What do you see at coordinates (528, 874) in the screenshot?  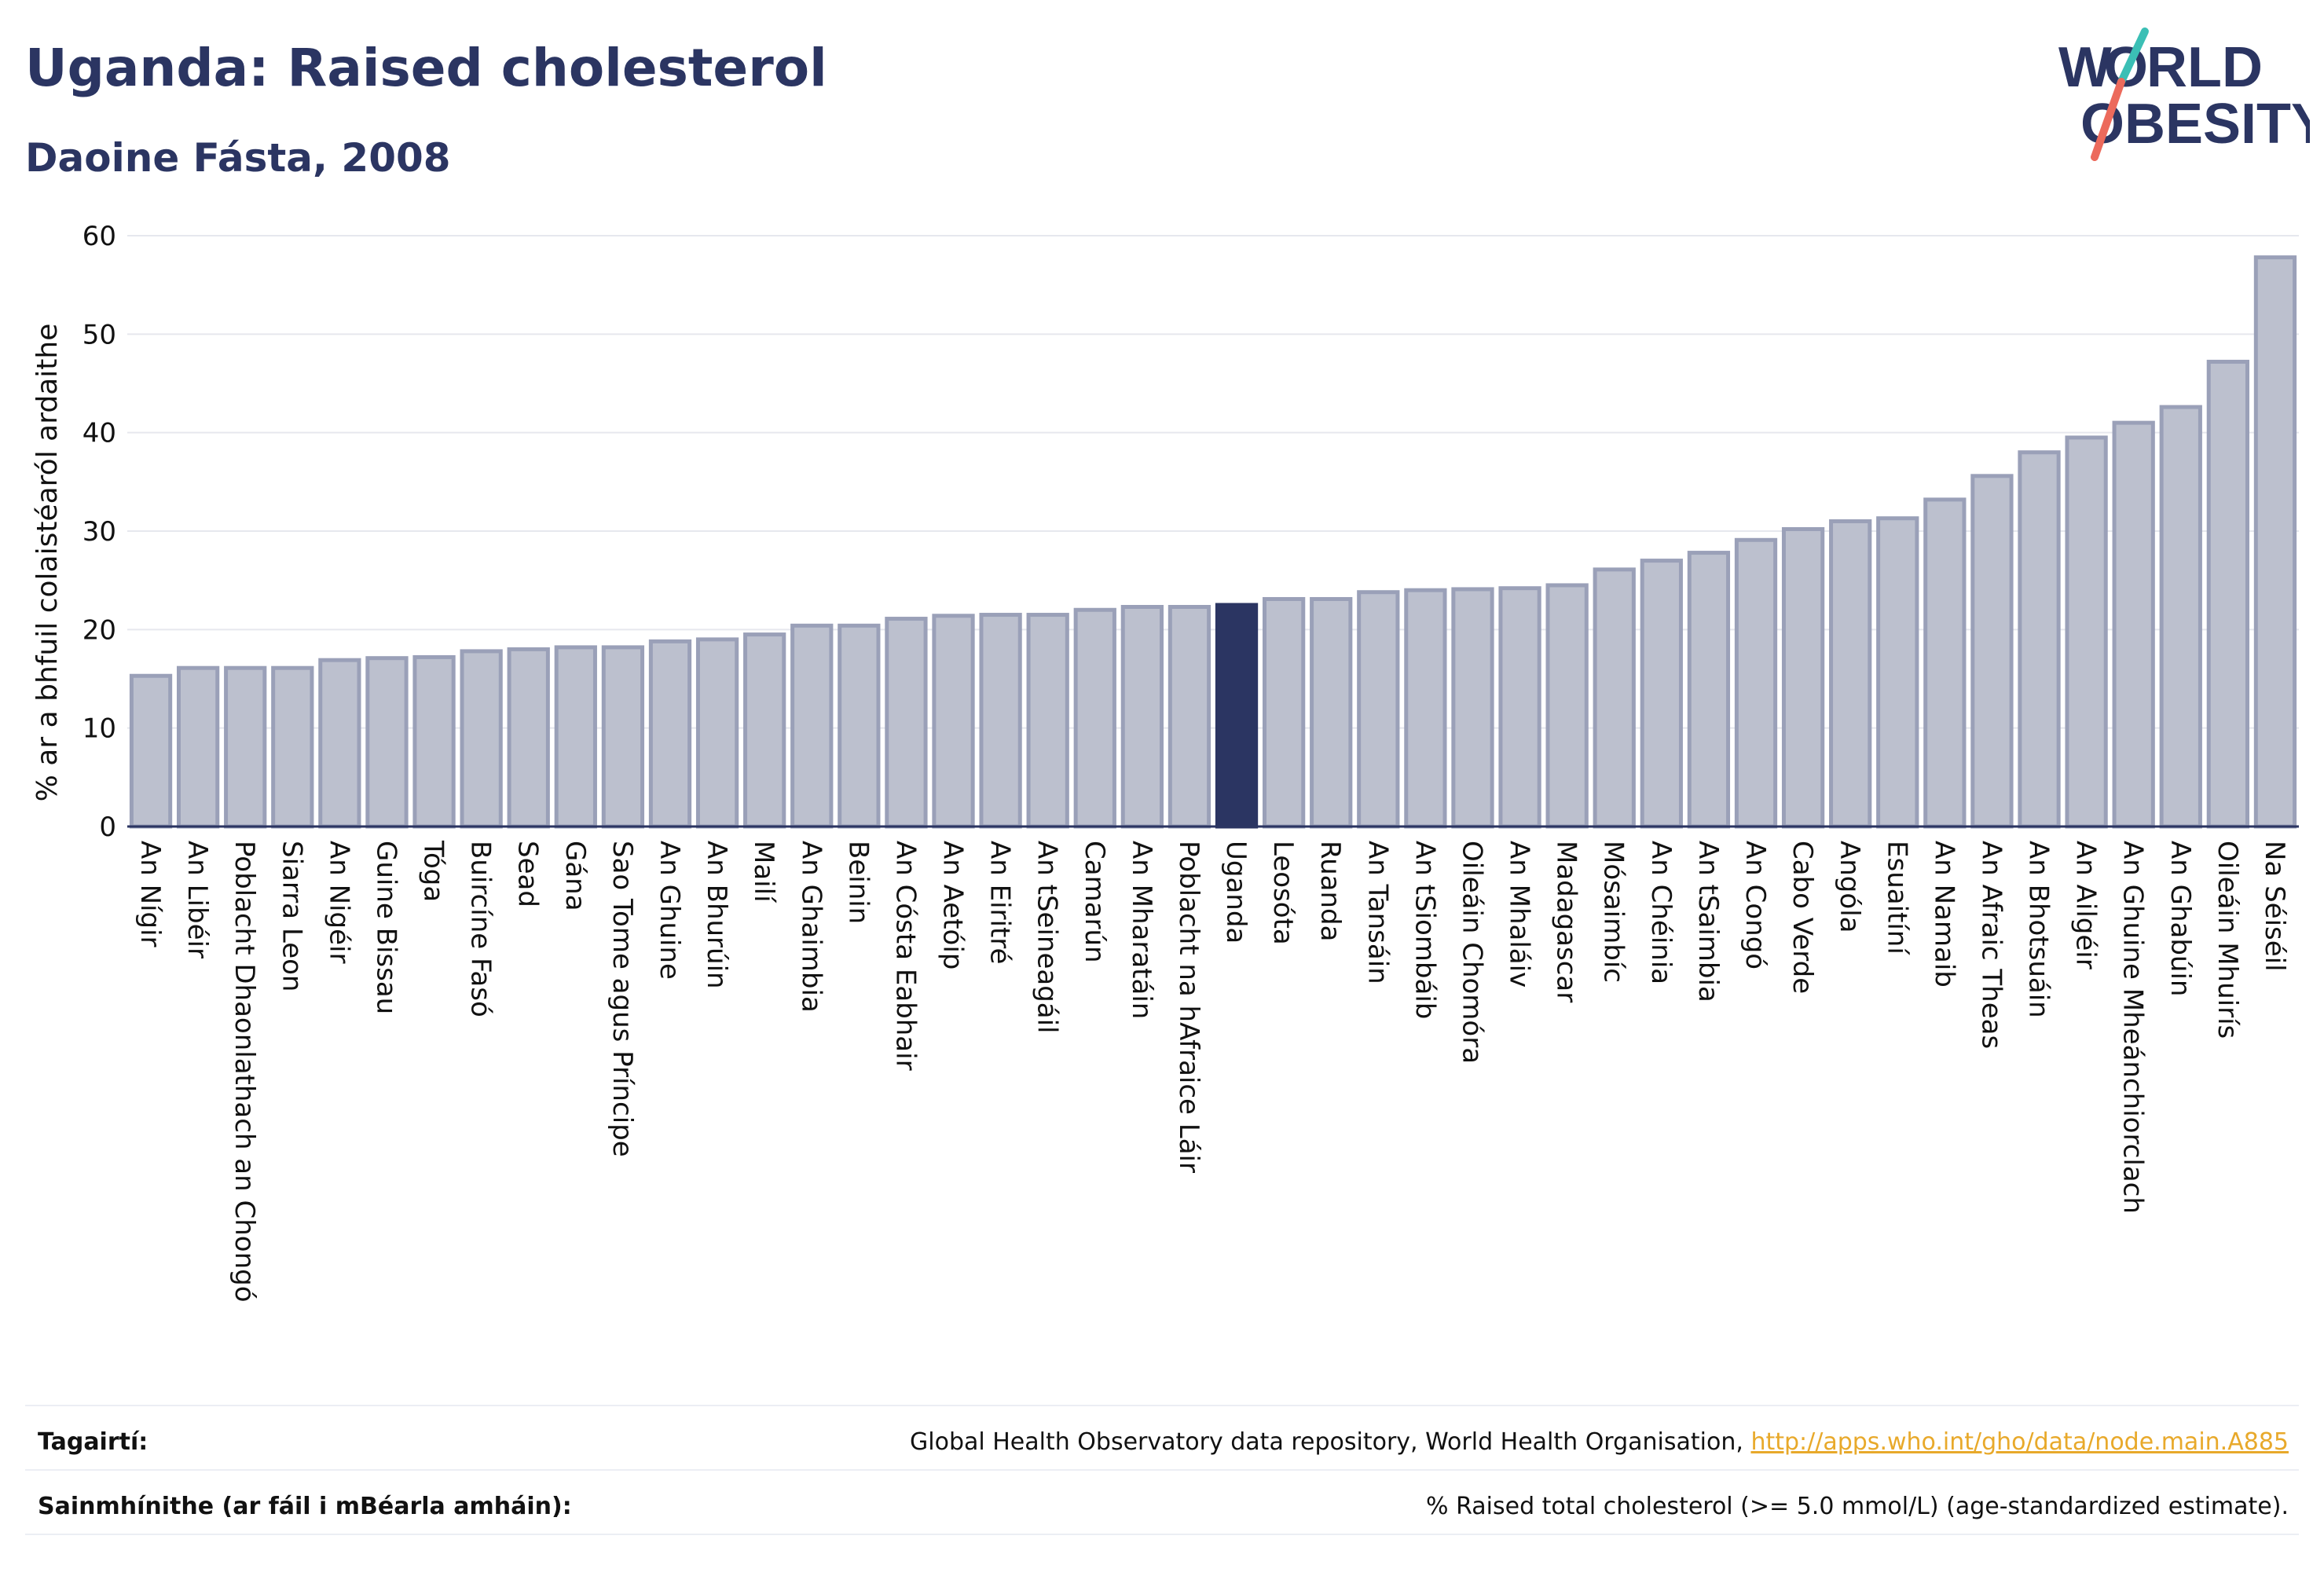 I see `x-tick-label-8: Sead` at bounding box center [528, 874].